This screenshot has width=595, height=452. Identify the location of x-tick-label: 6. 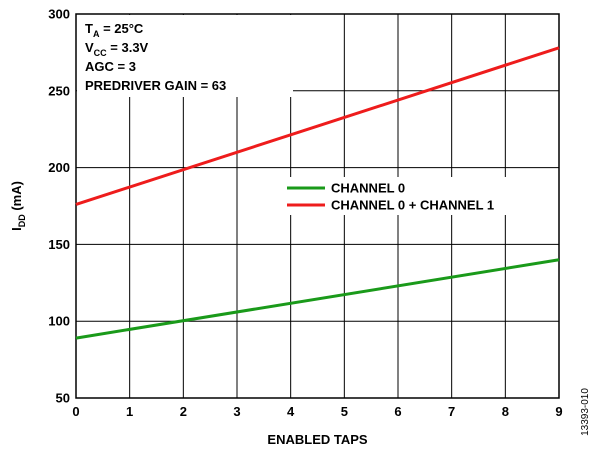
(397, 411).